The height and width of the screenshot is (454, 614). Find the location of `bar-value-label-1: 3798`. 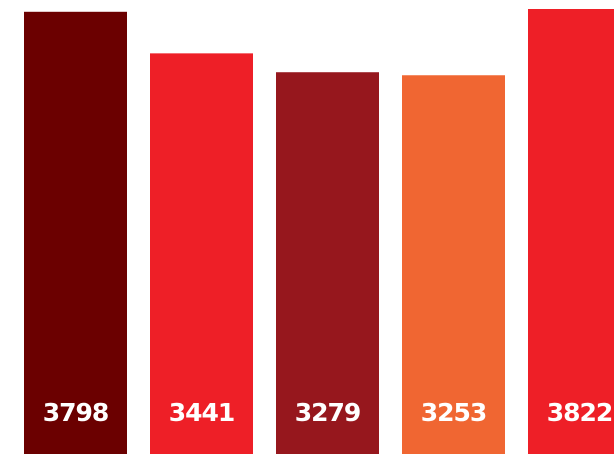

bar-value-label-1: 3798 is located at coordinates (76, 412).